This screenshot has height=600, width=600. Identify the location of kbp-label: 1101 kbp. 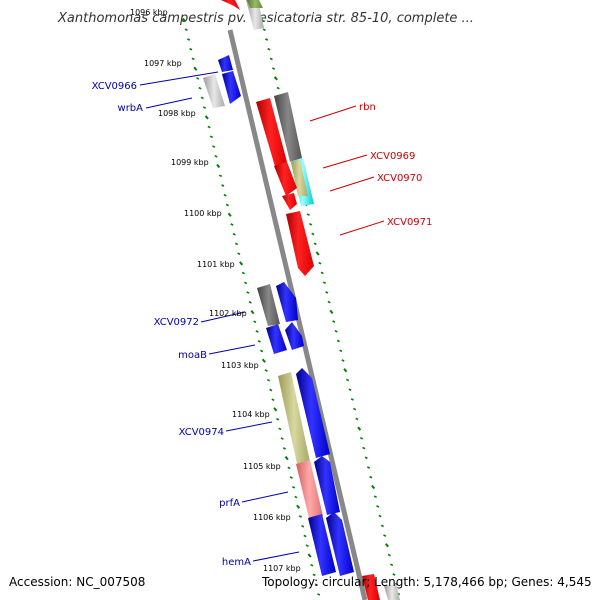
(216, 264).